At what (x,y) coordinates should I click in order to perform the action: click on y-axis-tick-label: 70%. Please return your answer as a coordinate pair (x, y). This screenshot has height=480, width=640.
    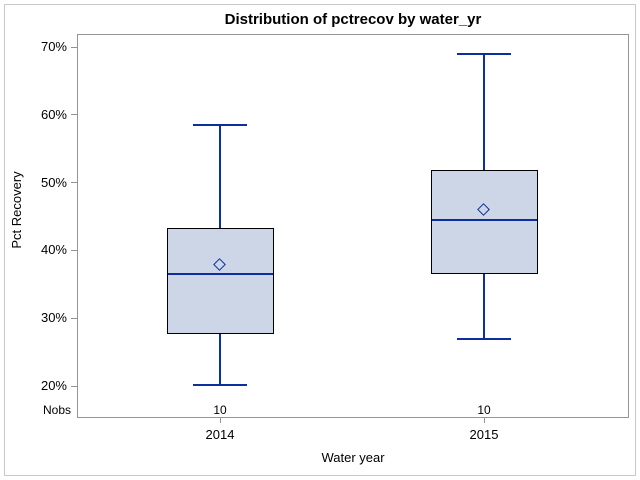
    Looking at the image, I should click on (53, 46).